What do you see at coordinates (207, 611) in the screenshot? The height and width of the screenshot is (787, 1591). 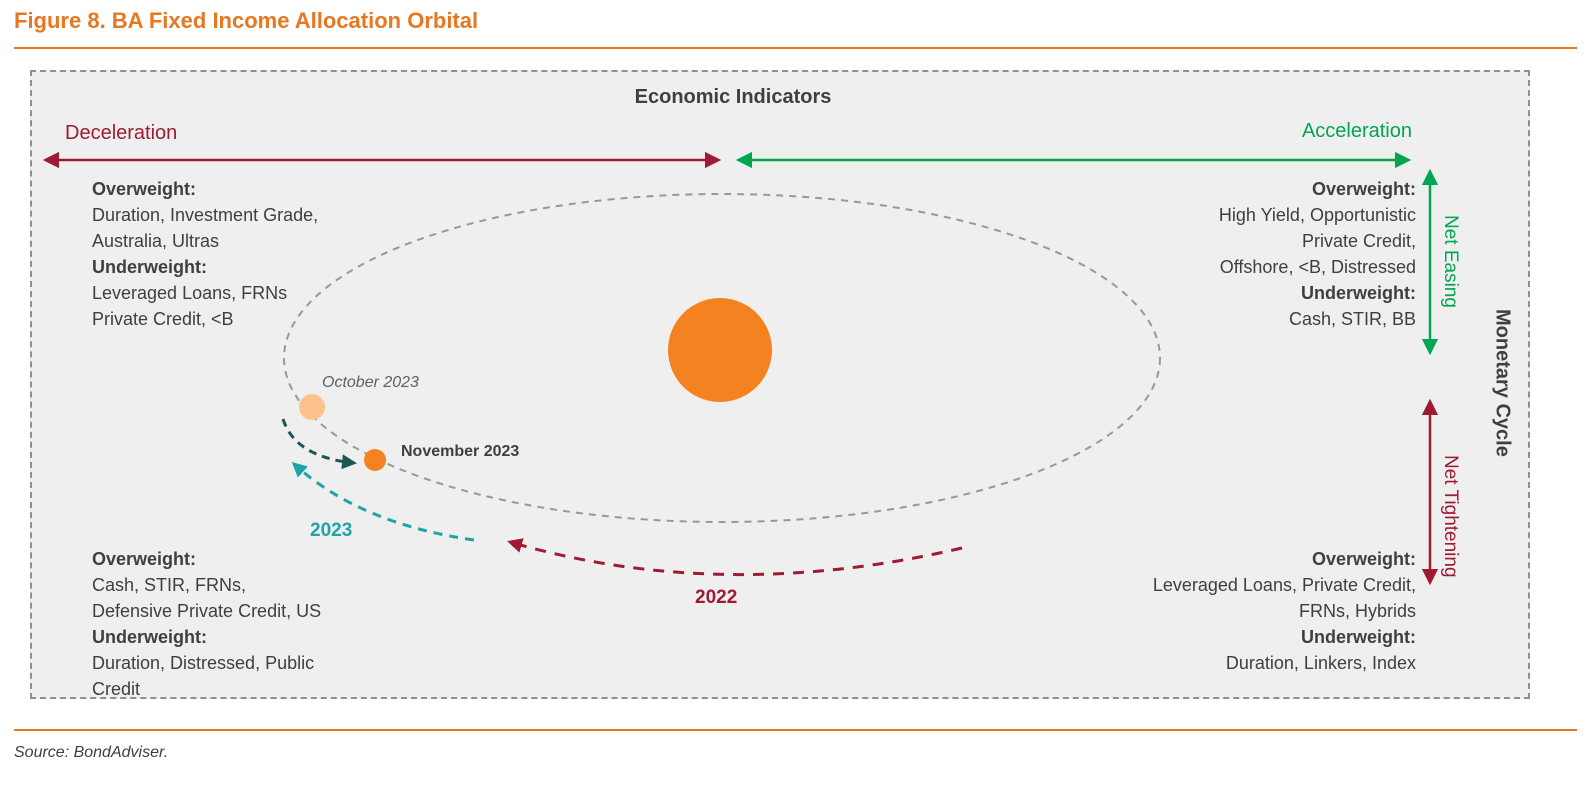 I see `quadrant-line: Defensive Private Credit, US` at bounding box center [207, 611].